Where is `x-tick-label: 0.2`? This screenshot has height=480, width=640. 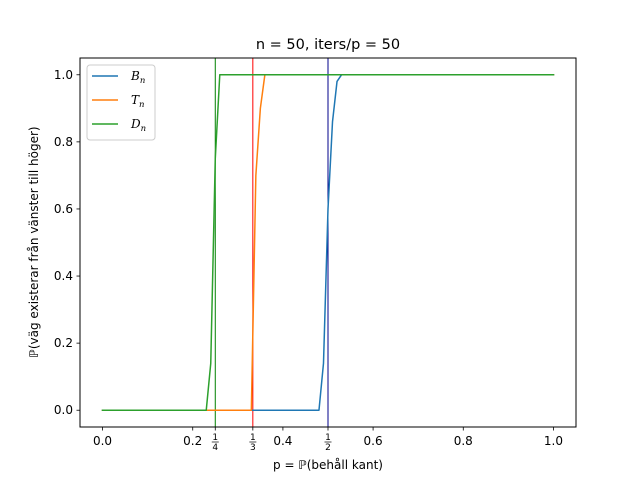
x-tick-label: 0.2 is located at coordinates (192, 441).